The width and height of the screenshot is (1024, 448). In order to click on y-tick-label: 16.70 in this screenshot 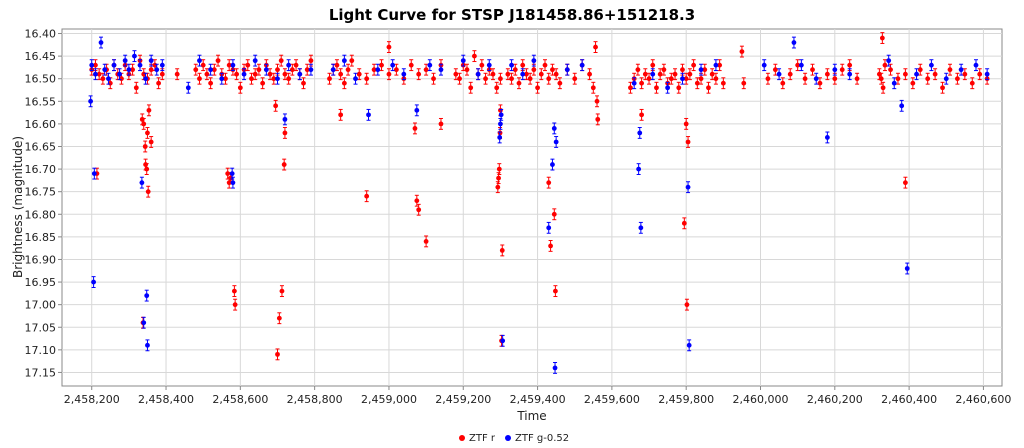, I will do `click(41, 169)`.